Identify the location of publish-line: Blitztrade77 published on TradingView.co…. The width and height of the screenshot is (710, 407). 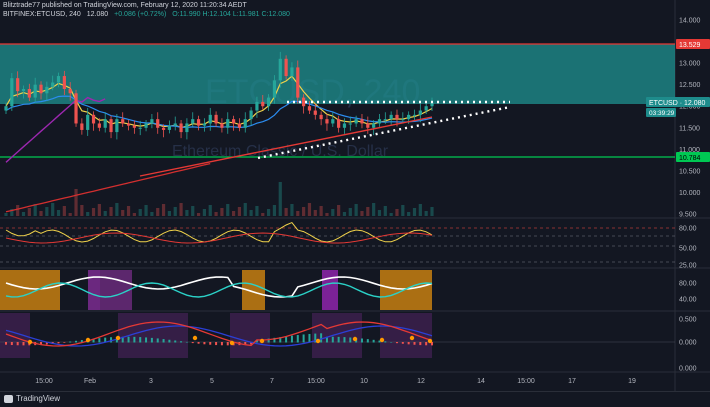
(125, 5).